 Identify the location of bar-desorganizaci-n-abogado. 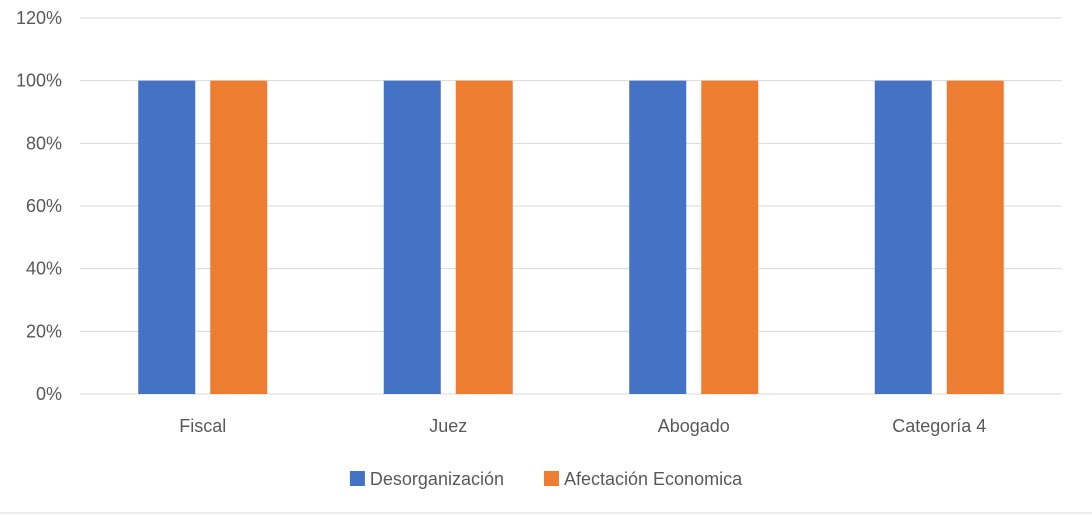
(658, 237).